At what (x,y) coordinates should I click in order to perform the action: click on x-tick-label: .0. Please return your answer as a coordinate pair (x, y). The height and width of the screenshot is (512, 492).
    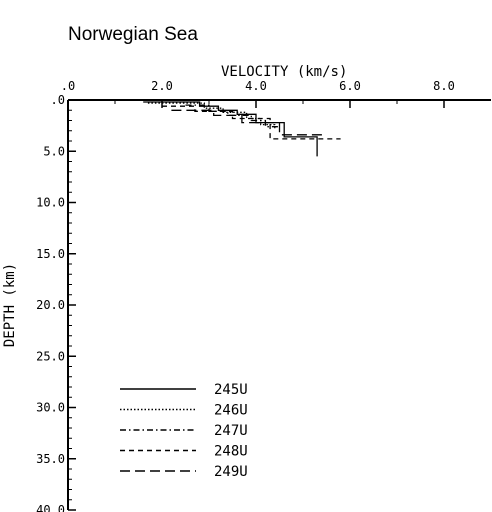
    Looking at the image, I should click on (68, 86).